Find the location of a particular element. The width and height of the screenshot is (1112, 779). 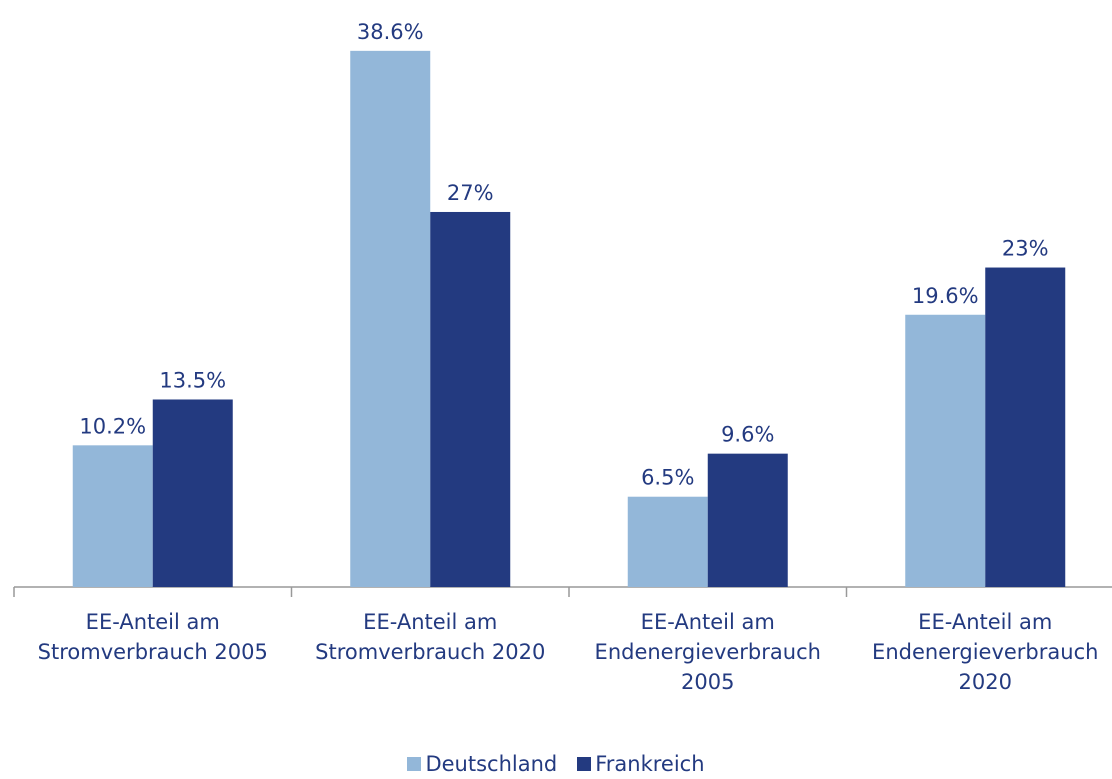

legend-item: Deutschland is located at coordinates (482, 764).